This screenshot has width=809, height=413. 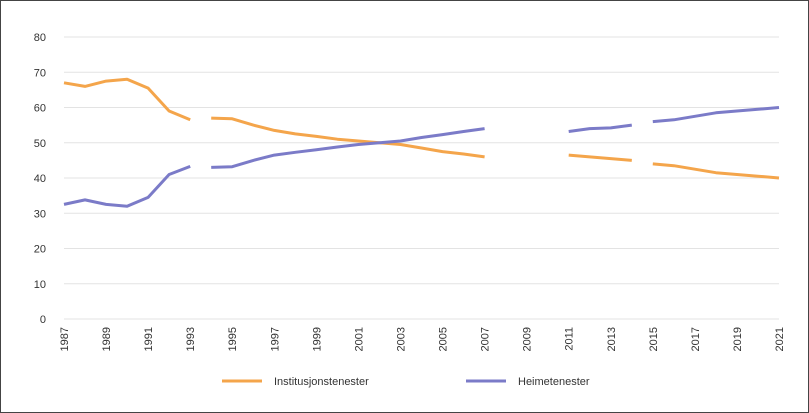 What do you see at coordinates (528, 339) in the screenshot?
I see `x-tick-label: 2009` at bounding box center [528, 339].